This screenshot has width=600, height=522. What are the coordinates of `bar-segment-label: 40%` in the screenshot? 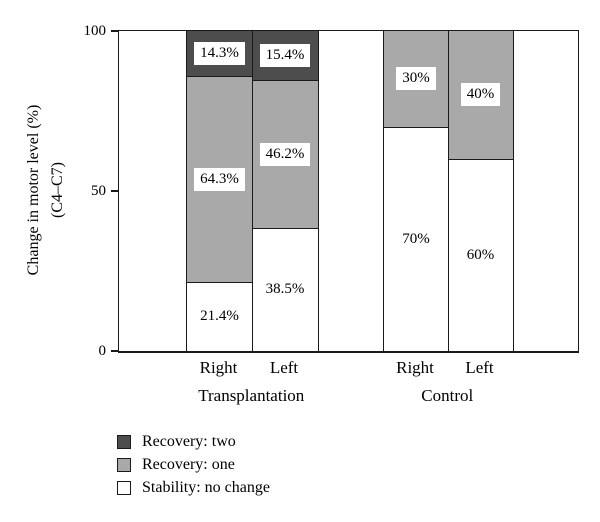 It's located at (480, 95).